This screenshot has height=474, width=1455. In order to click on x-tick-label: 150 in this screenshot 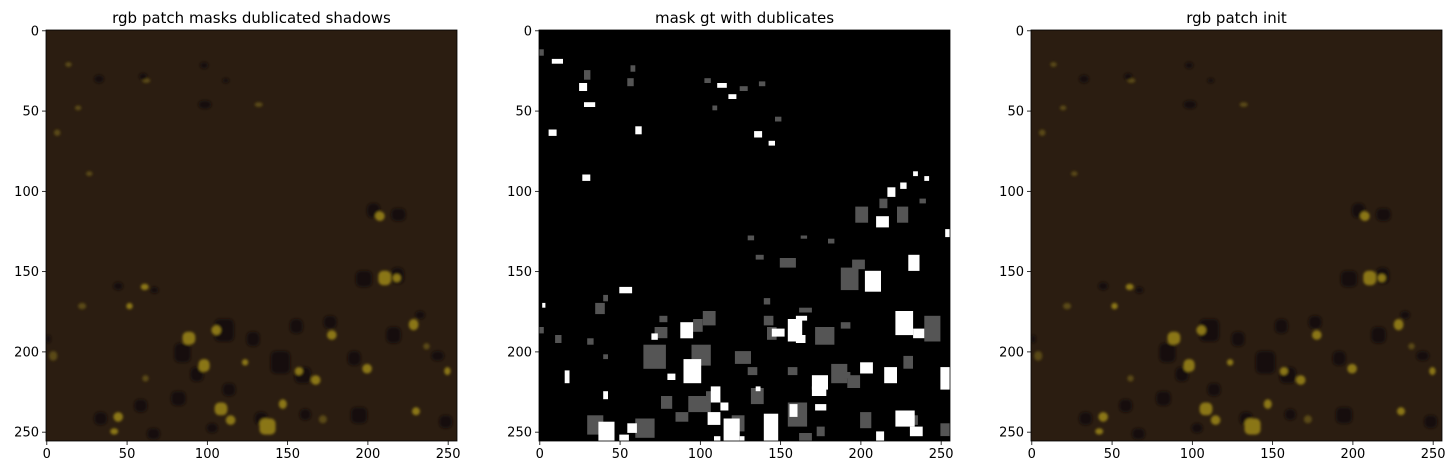, I will do `click(1272, 454)`.